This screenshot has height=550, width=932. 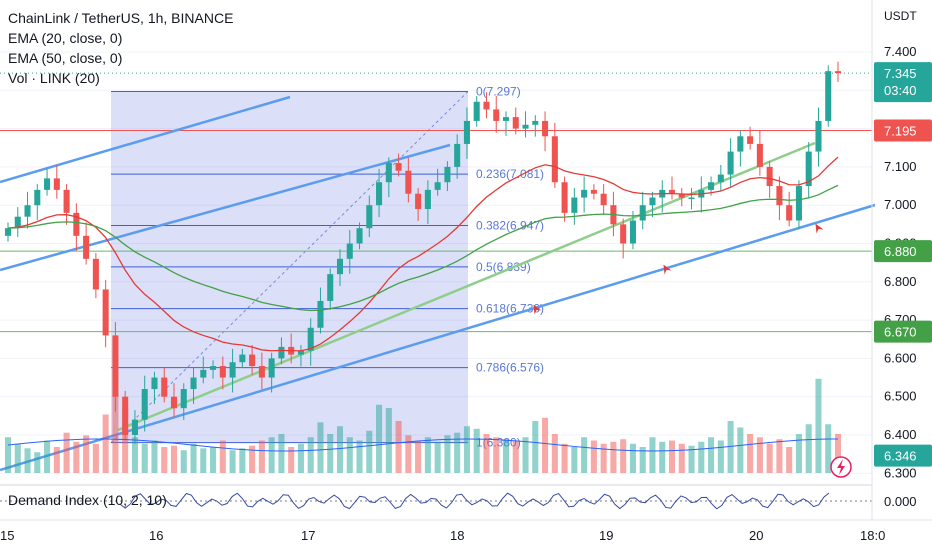 I want to click on ema50-legend: EMA (50, close, 0), so click(x=65, y=58).